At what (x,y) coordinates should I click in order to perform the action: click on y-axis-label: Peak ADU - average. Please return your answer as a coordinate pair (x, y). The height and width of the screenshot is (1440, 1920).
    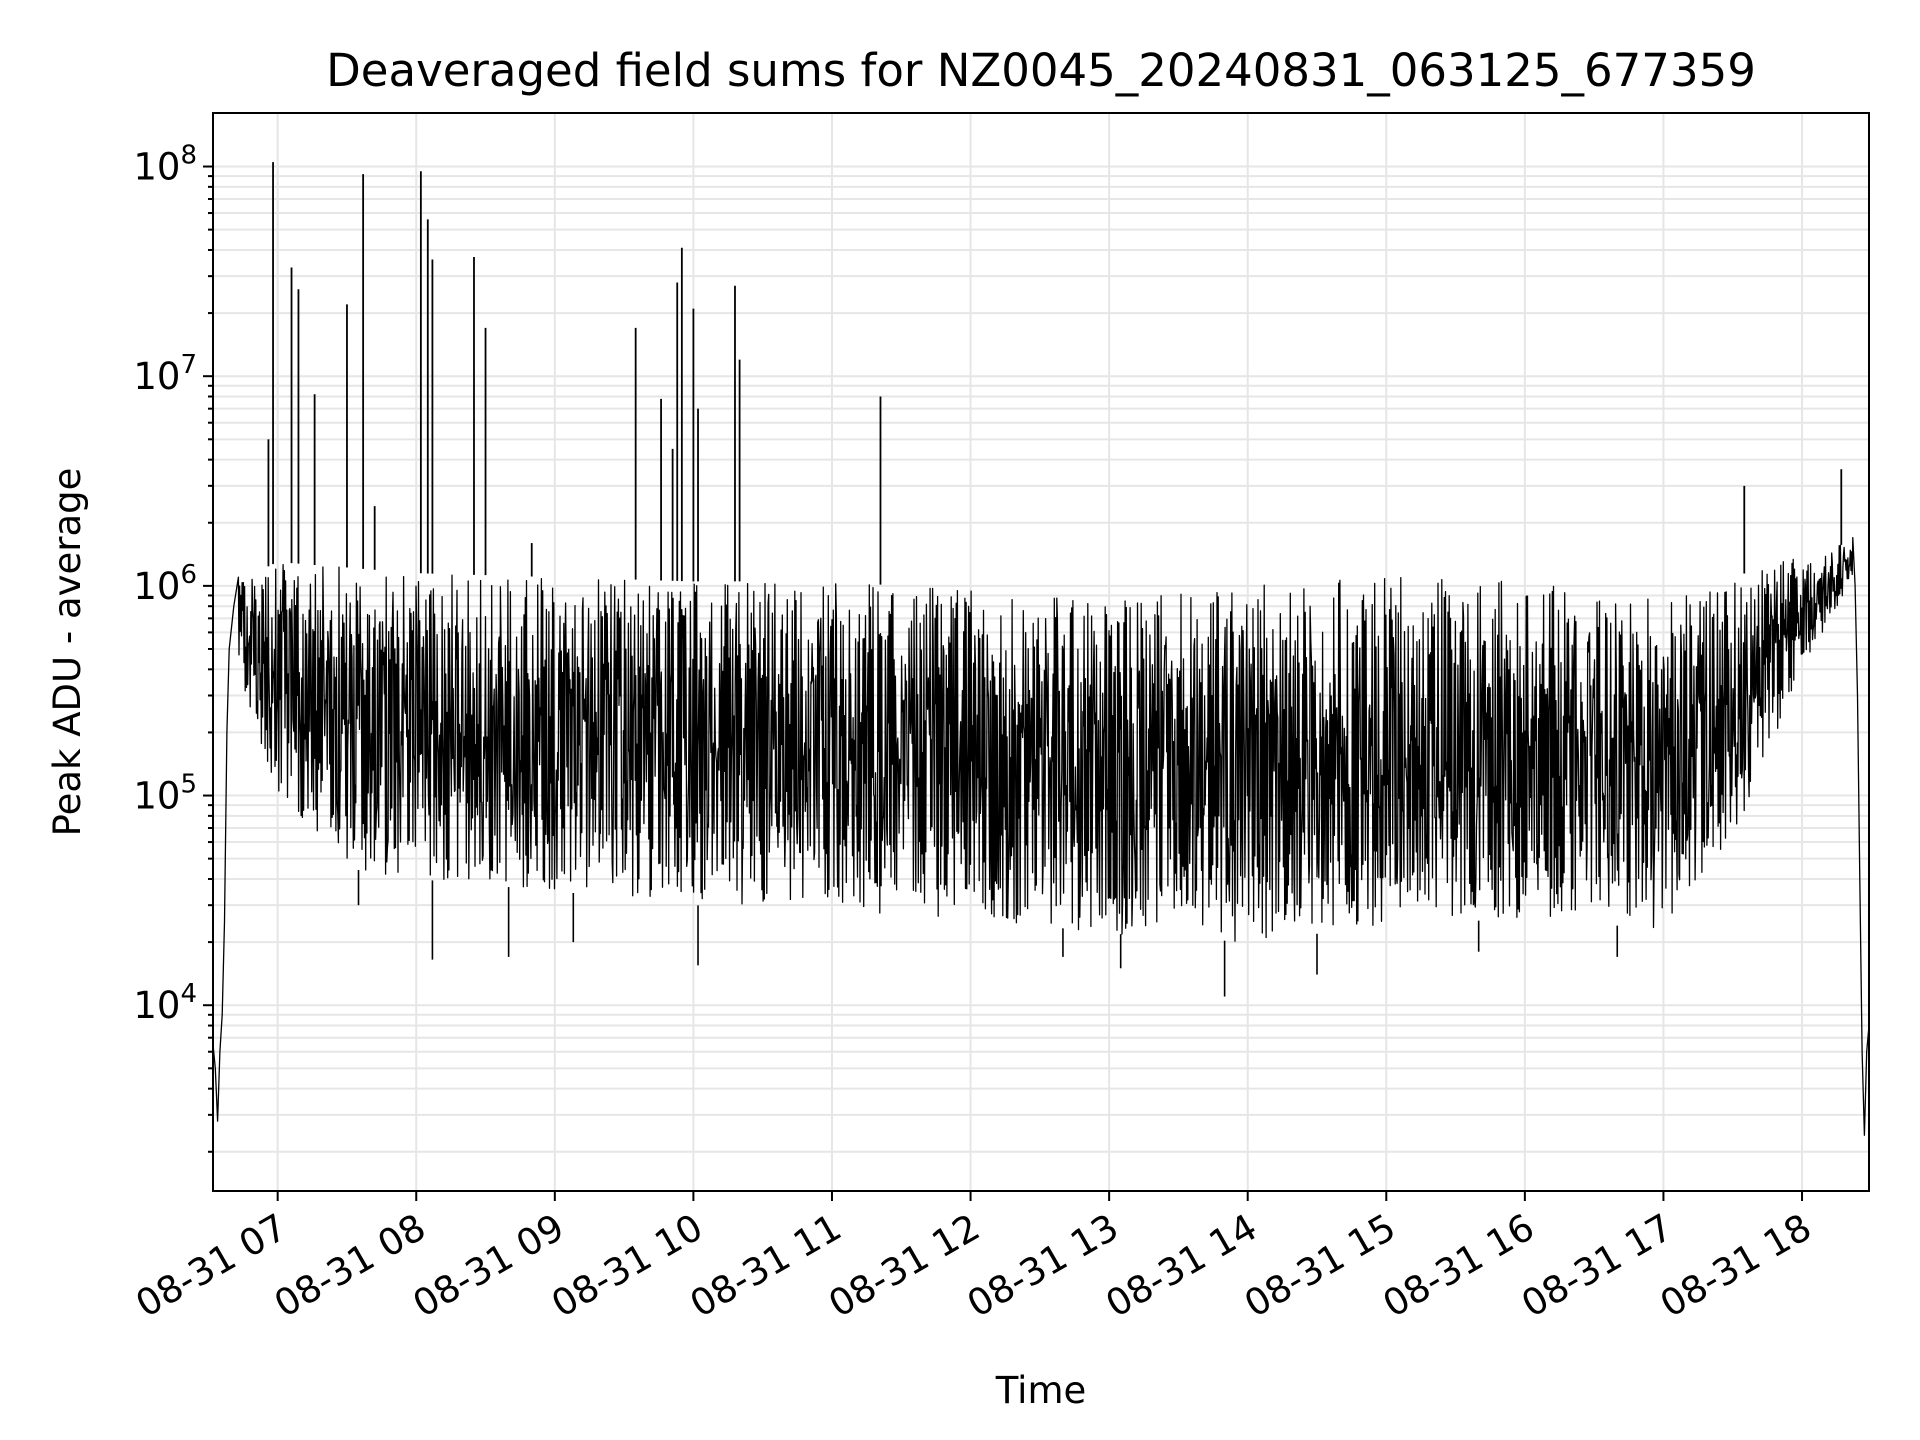
    Looking at the image, I should click on (67, 652).